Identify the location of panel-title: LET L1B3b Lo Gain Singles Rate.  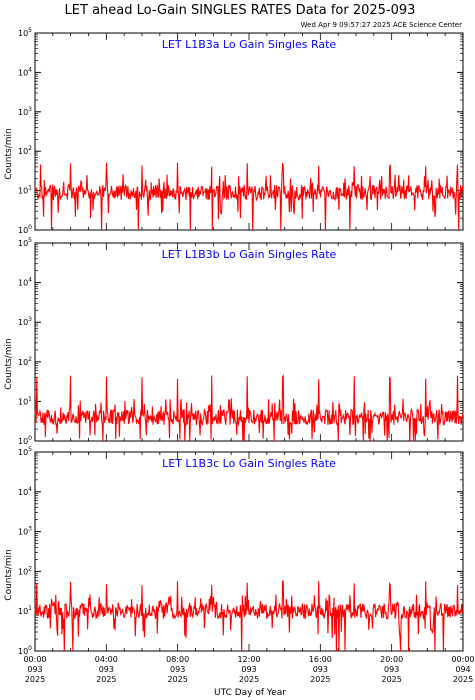
(249, 254).